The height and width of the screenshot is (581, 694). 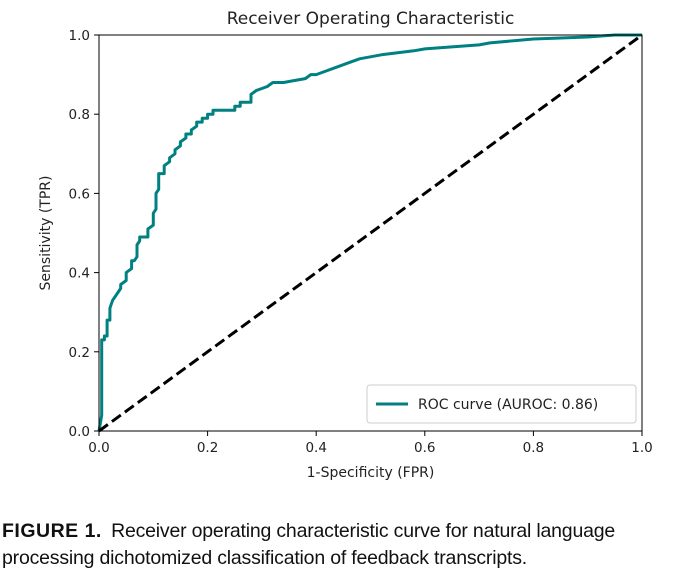 What do you see at coordinates (52, 531) in the screenshot?
I see `caption-label: FIGURE 1.` at bounding box center [52, 531].